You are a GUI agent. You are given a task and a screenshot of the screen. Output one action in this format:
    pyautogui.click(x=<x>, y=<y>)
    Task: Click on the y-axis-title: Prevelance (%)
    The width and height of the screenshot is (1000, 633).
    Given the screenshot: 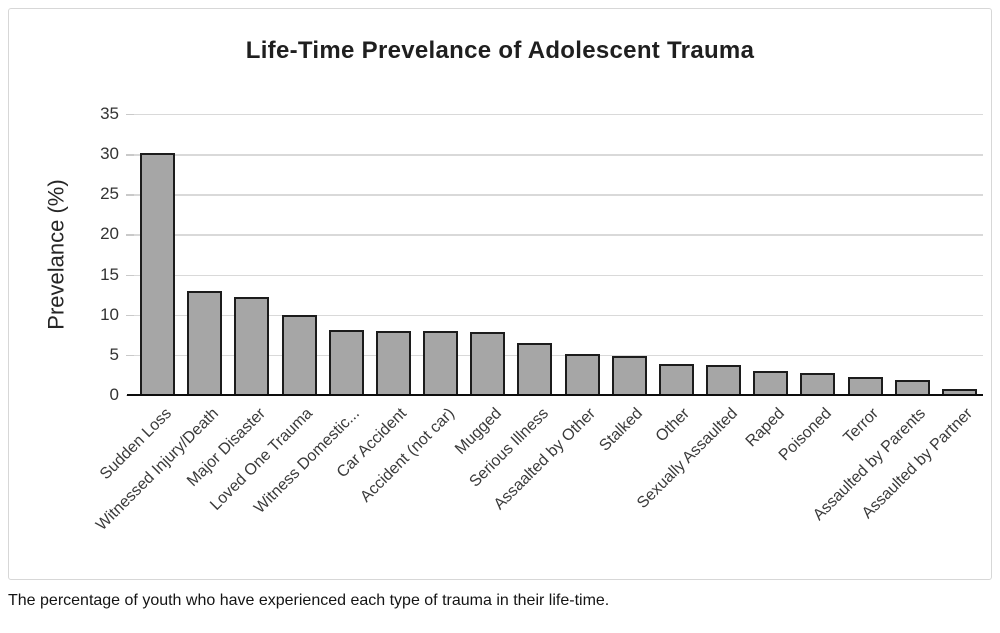 What is the action you would take?
    pyautogui.click(x=56, y=254)
    